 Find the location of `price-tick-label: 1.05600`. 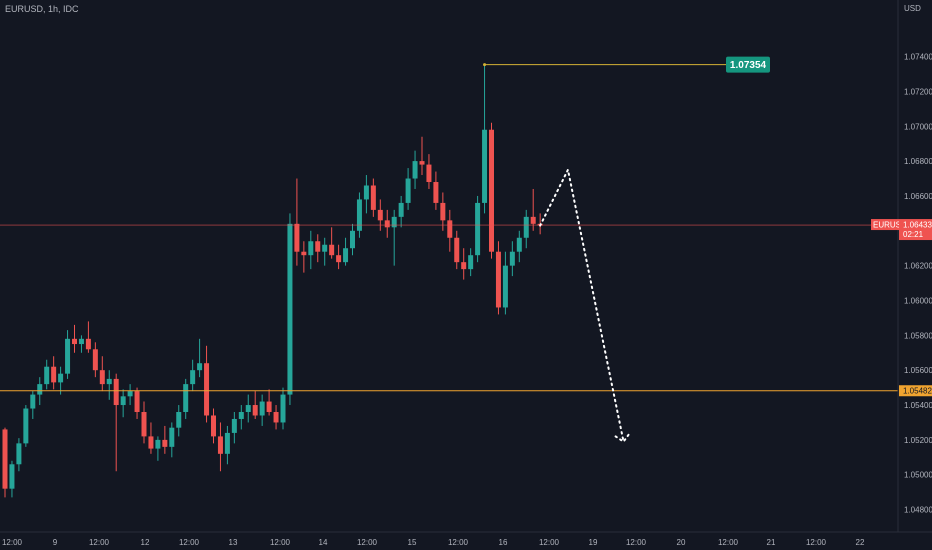

price-tick-label: 1.05600 is located at coordinates (918, 370).